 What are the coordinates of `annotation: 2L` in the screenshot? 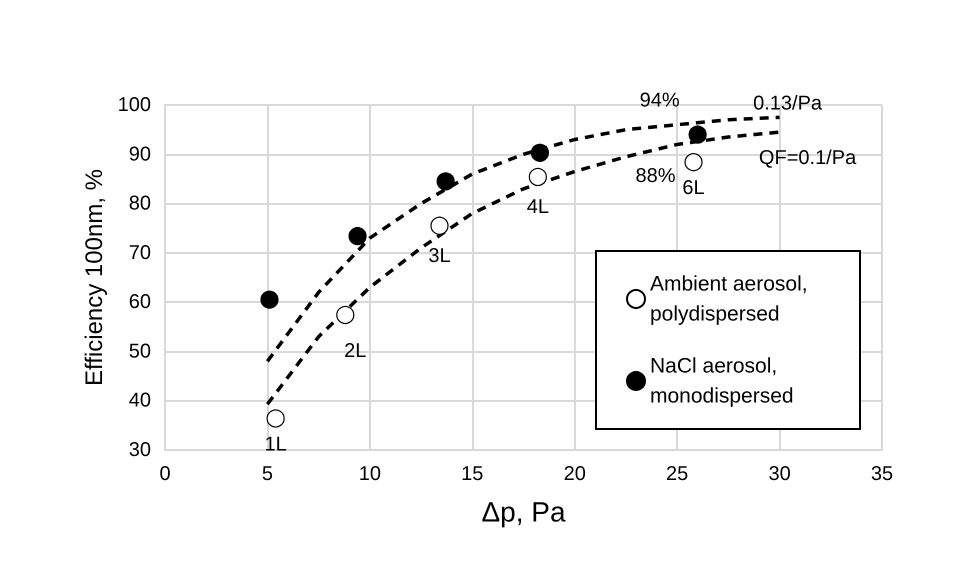 It's located at (355, 351).